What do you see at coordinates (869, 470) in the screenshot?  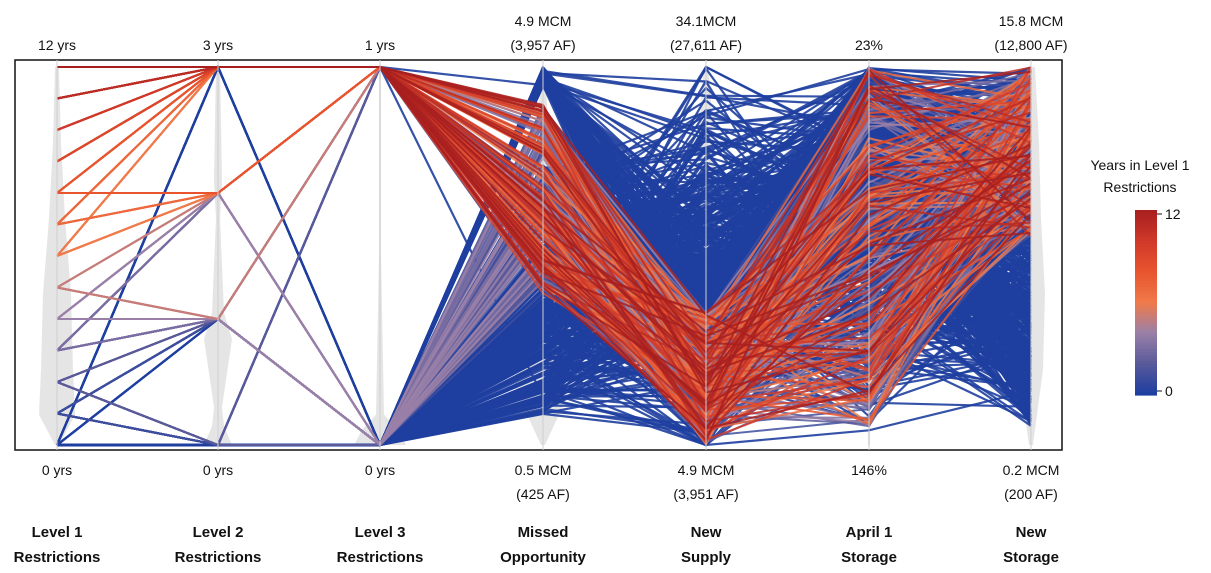 I see `axis-bottom-label-april: 146%` at bounding box center [869, 470].